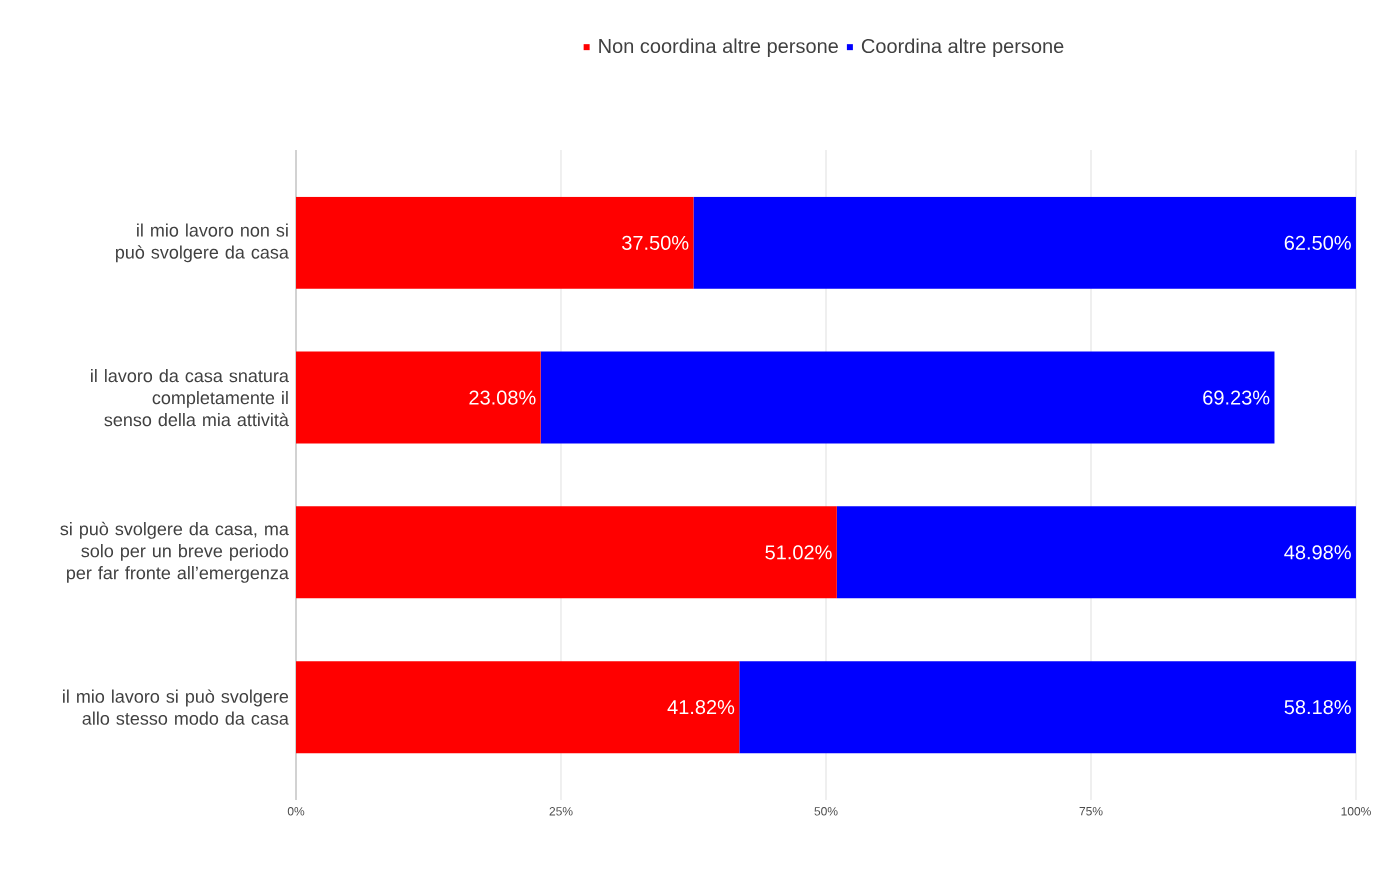  What do you see at coordinates (190, 398) in the screenshot?
I see `y-tick-label: il lavoro da casa snatura completamente il senso della mia attività` at bounding box center [190, 398].